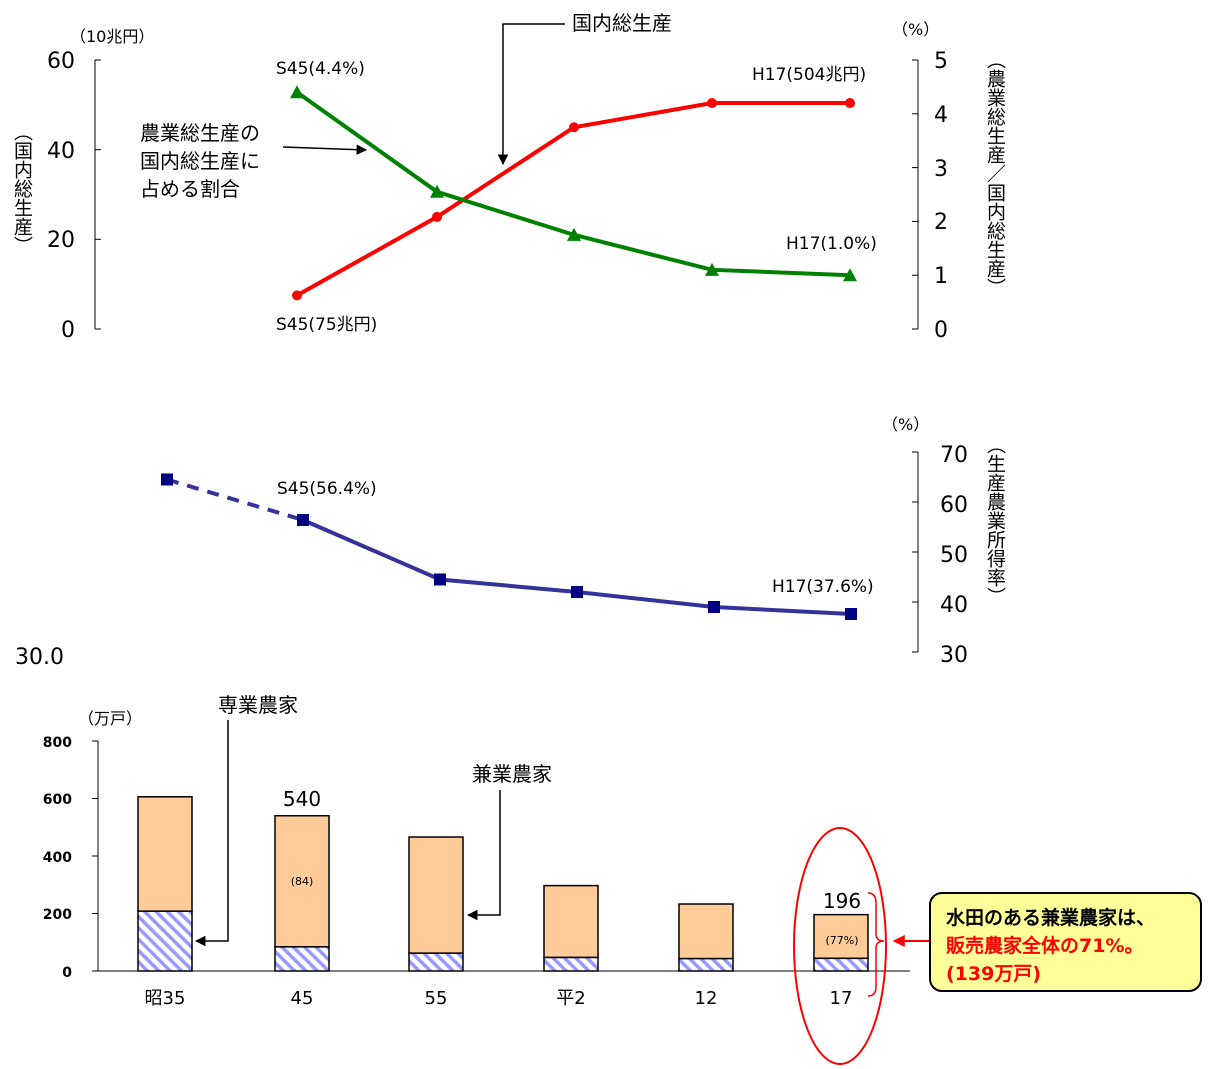  What do you see at coordinates (39, 657) in the screenshot?
I see `c2-stray-label: 30.0` at bounding box center [39, 657].